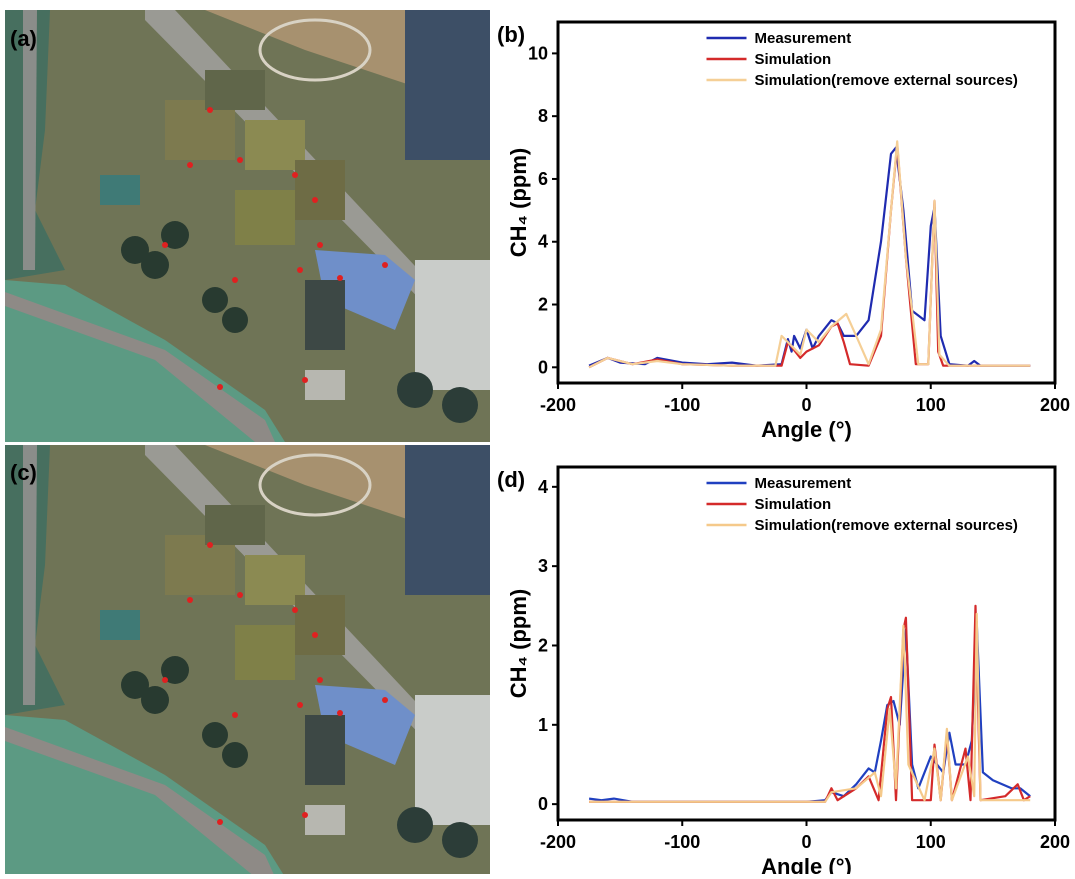 The height and width of the screenshot is (879, 1075). What do you see at coordinates (543, 116) in the screenshot?
I see `y-tick-label: 8` at bounding box center [543, 116].